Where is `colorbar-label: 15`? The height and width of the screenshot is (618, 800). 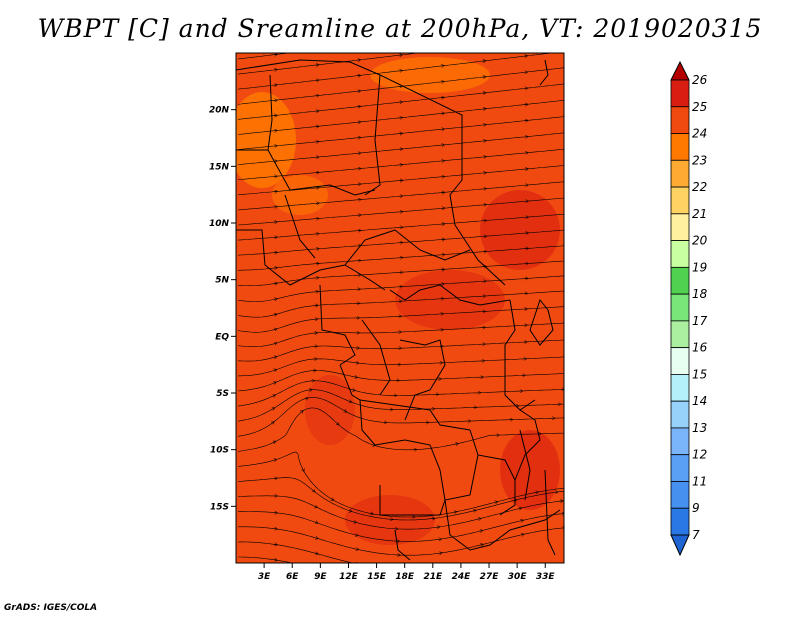
colorbar-label: 15 is located at coordinates (699, 374).